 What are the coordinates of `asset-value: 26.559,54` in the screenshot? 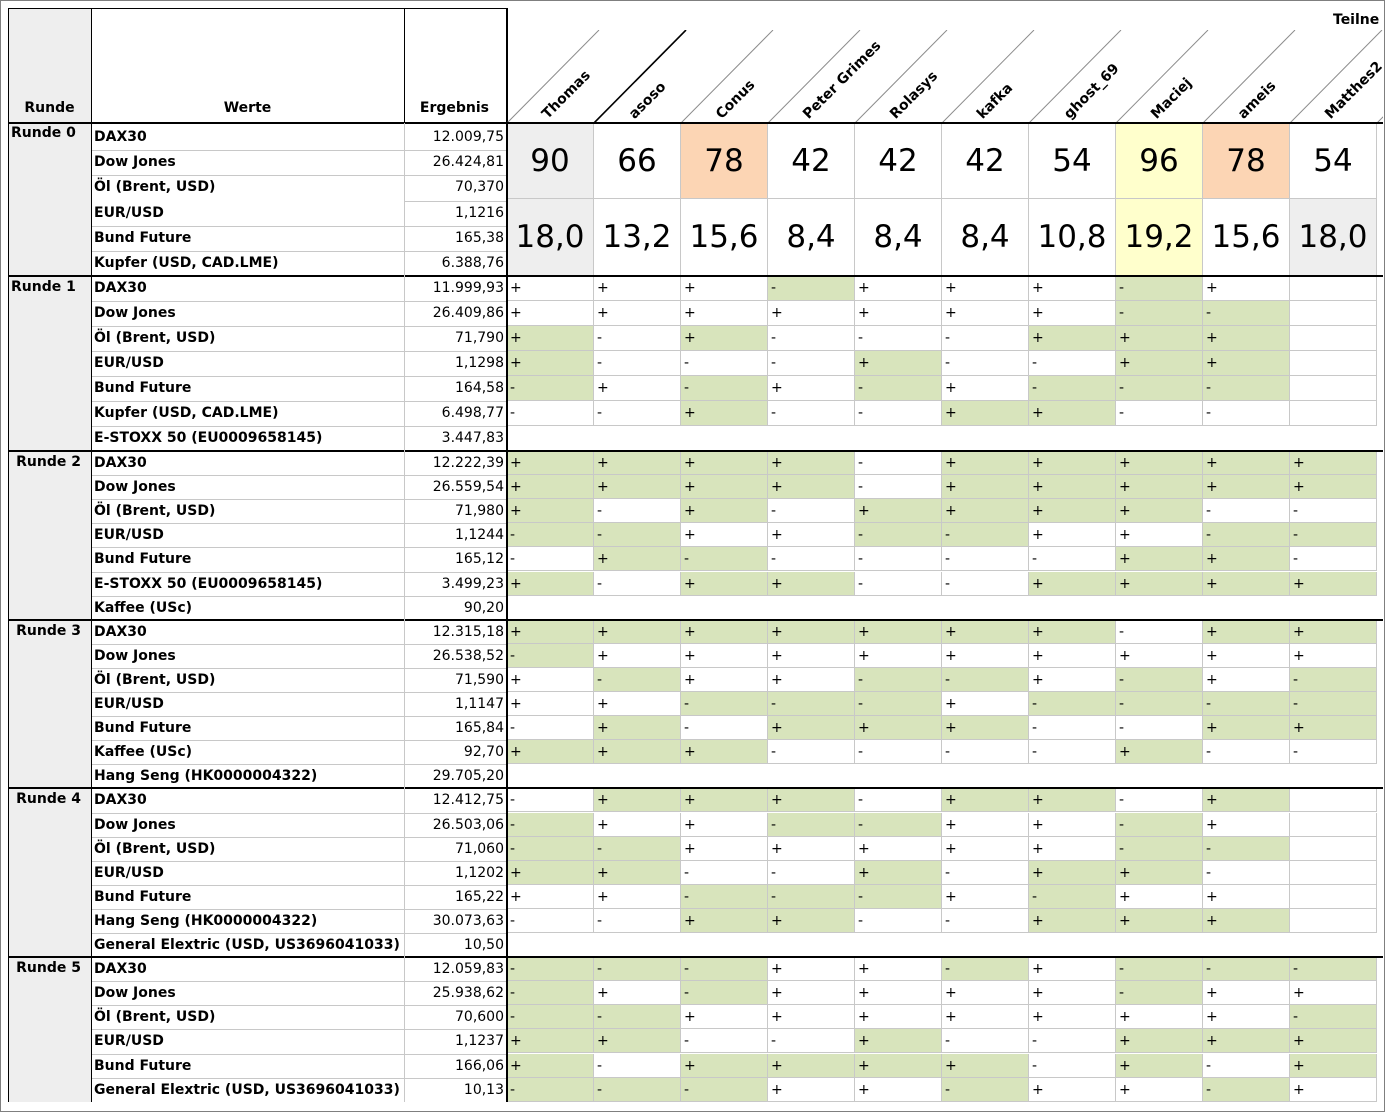 It's located at (468, 487).